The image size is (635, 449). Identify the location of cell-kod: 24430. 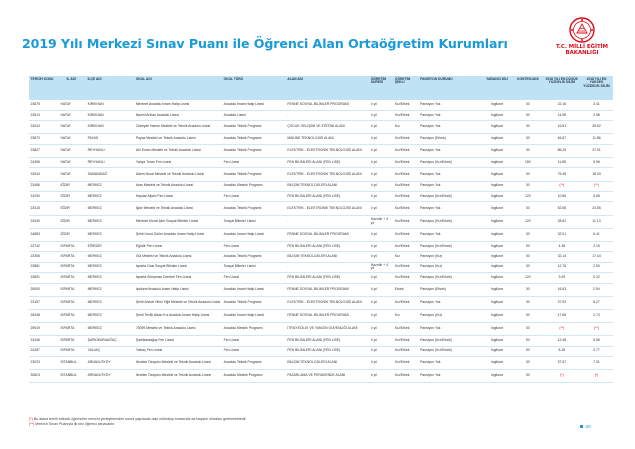
(43, 222).